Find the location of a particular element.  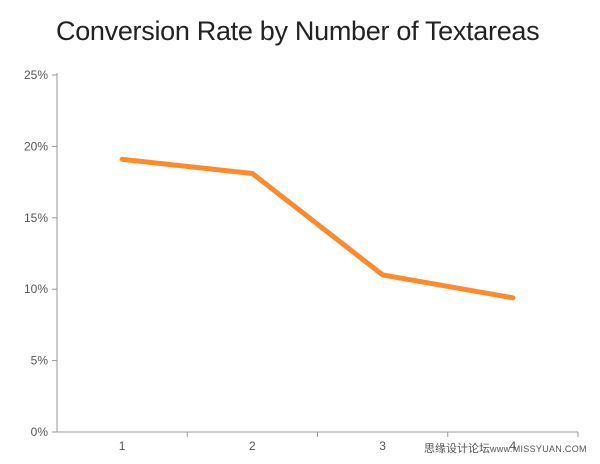

watermark-url: www.MISSYUAN.COM is located at coordinates (538, 449).